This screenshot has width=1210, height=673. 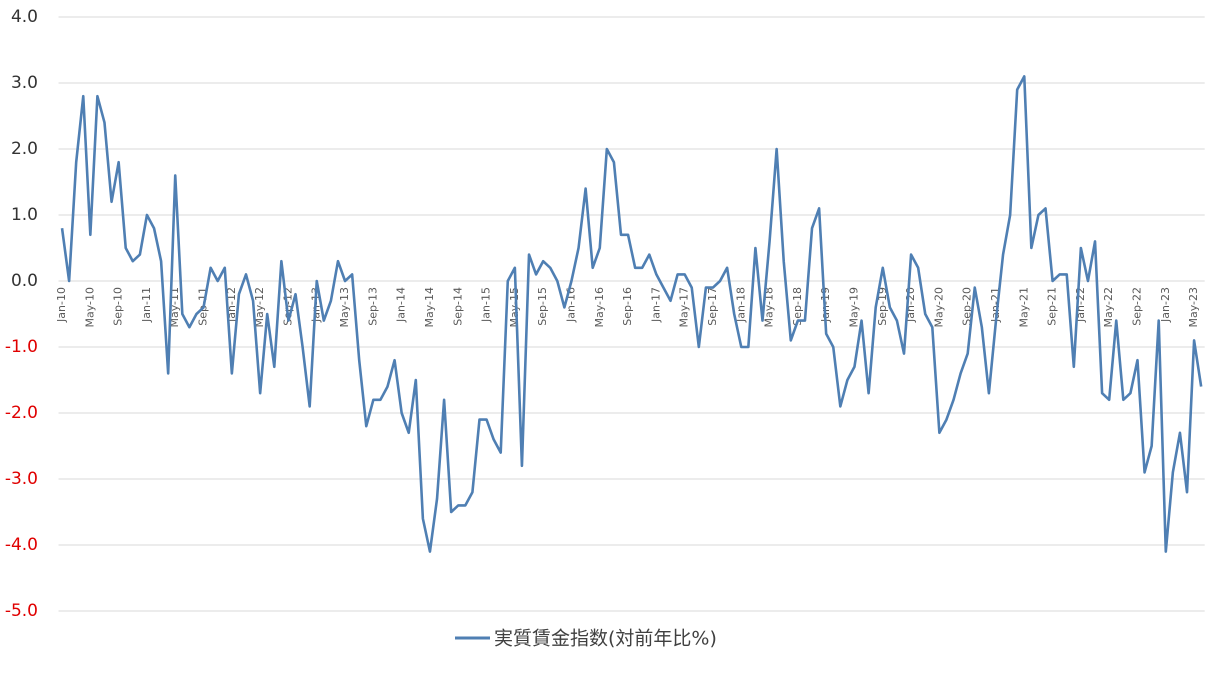 What do you see at coordinates (882, 306) in the screenshot?
I see `x-tick-label: Sep-19` at bounding box center [882, 306].